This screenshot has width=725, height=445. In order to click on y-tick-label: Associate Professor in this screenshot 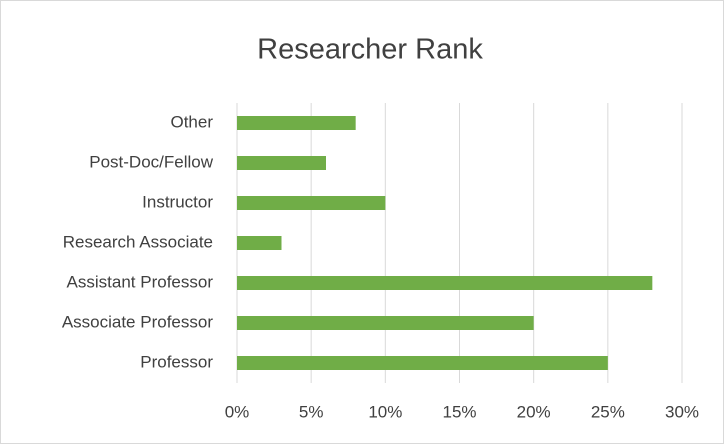, I will do `click(138, 321)`.